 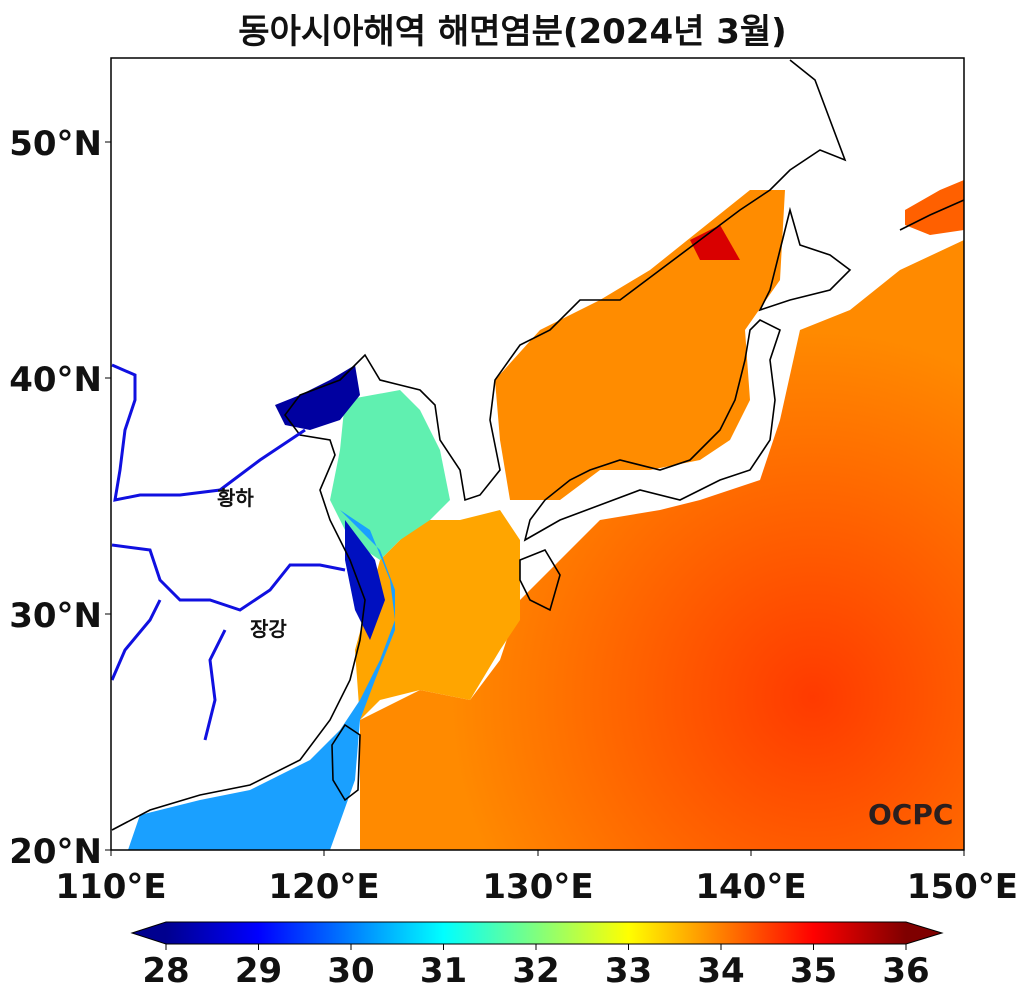 I want to click on colorbar: 28 29 30 31 32 33 34 35 36, so click(x=537, y=956).